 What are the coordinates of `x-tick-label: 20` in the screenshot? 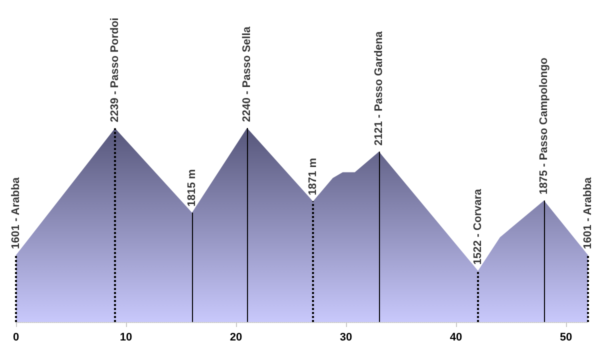 It's located at (236, 338).